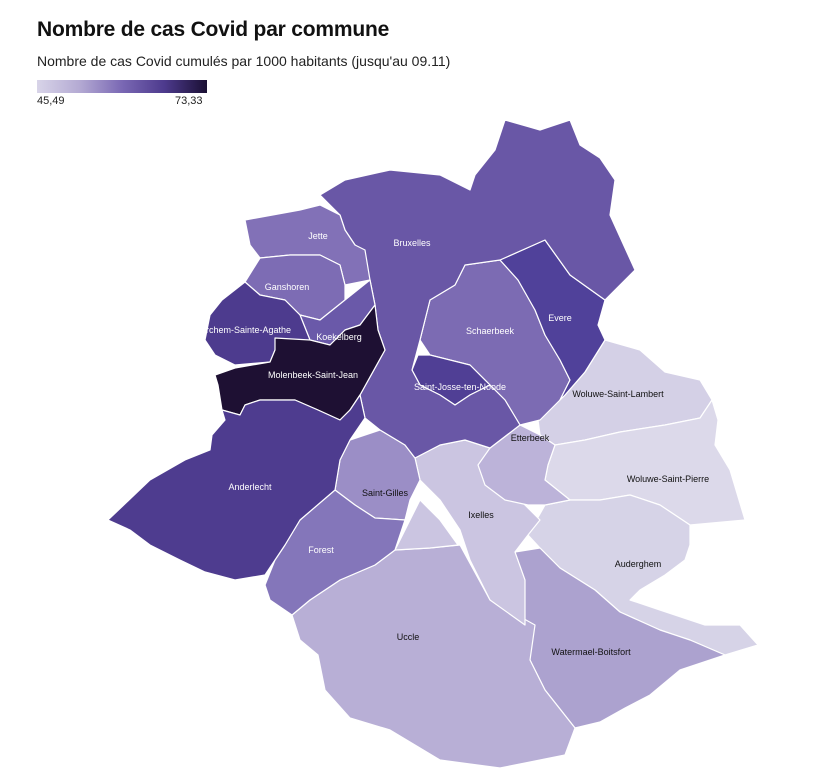  I want to click on label-woluwe-saint-pierre: Woluwe-Saint-Pierre, so click(668, 479).